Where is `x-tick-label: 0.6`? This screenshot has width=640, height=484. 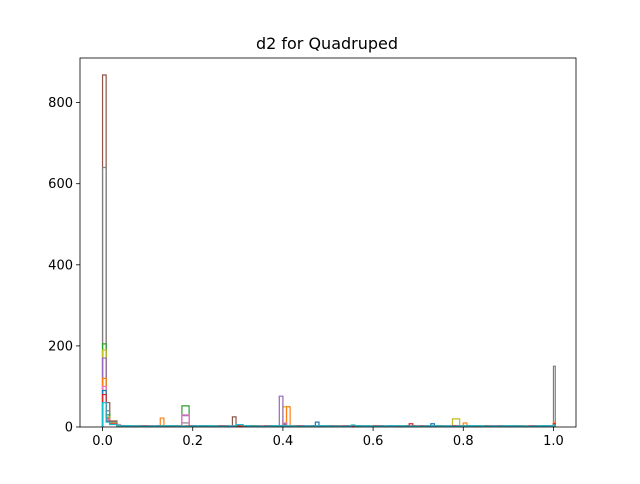
x-tick-label: 0.6 is located at coordinates (373, 441).